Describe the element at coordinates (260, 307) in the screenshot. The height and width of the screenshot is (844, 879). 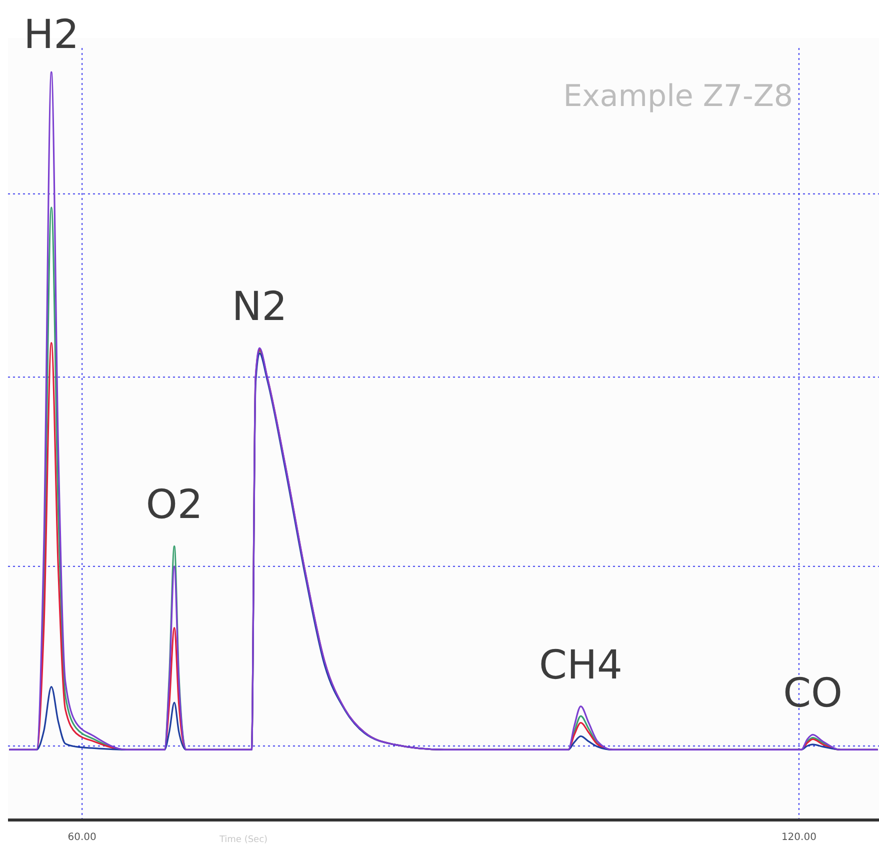
I see `annotation: N2` at that location.